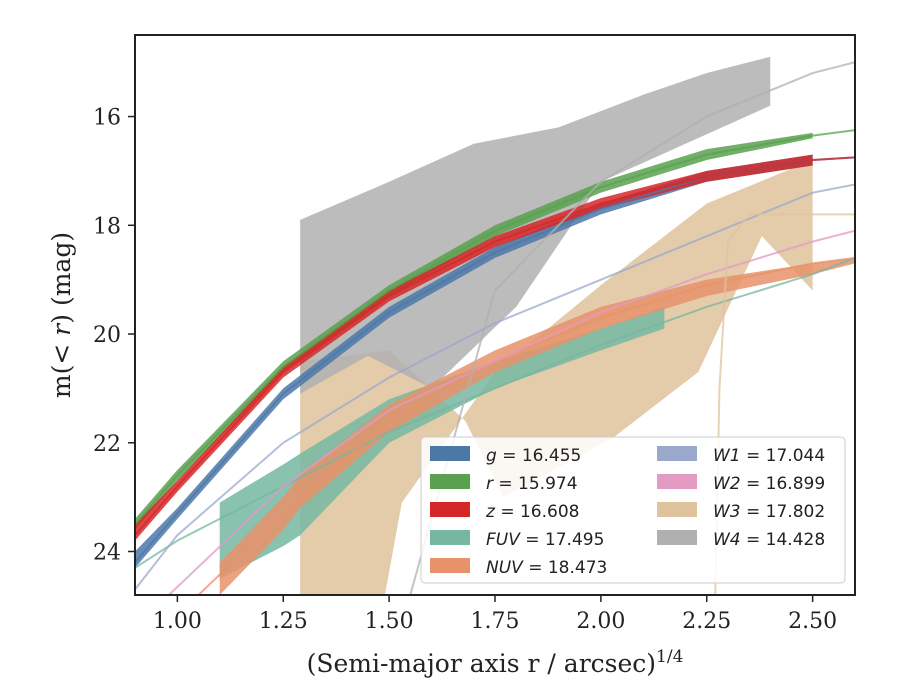  I want to click on legend-entry-fuv: FUV = 17.495, so click(517, 540).